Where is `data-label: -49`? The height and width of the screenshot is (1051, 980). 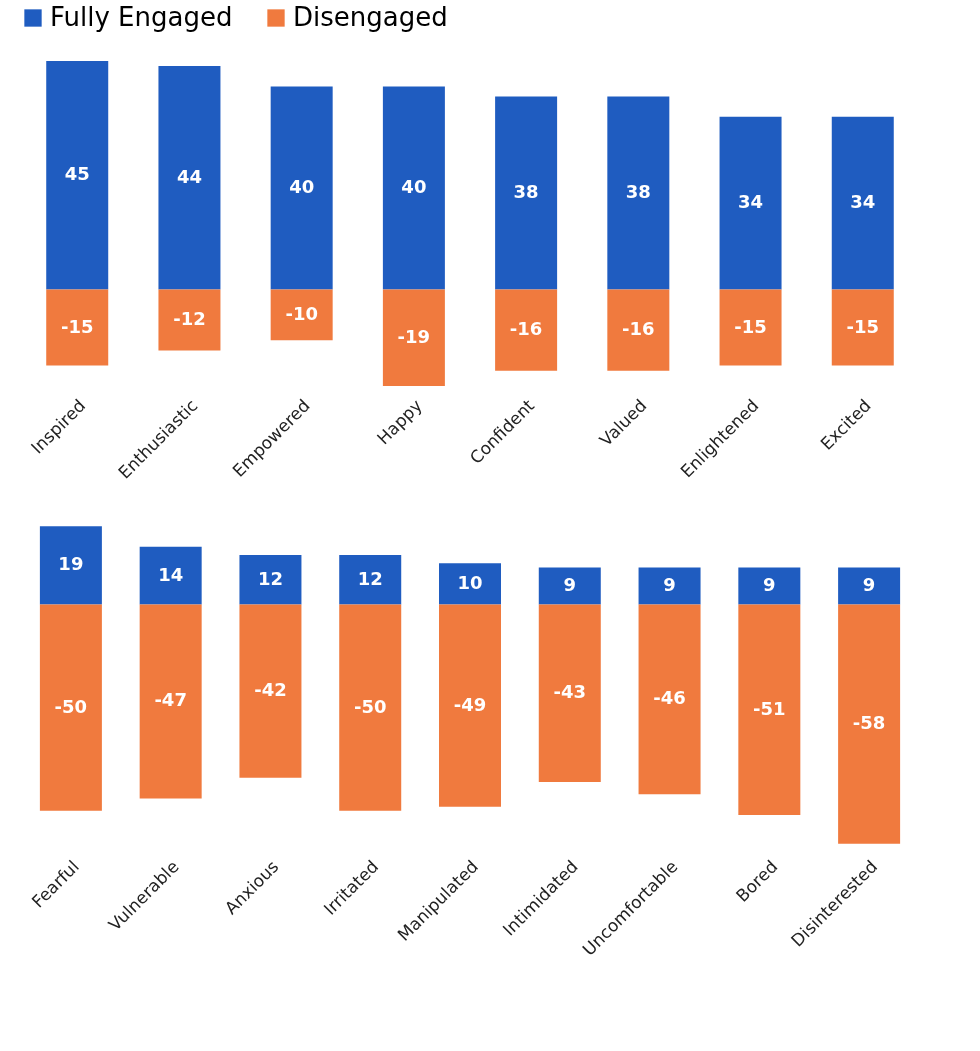 data-label: -49 is located at coordinates (470, 704).